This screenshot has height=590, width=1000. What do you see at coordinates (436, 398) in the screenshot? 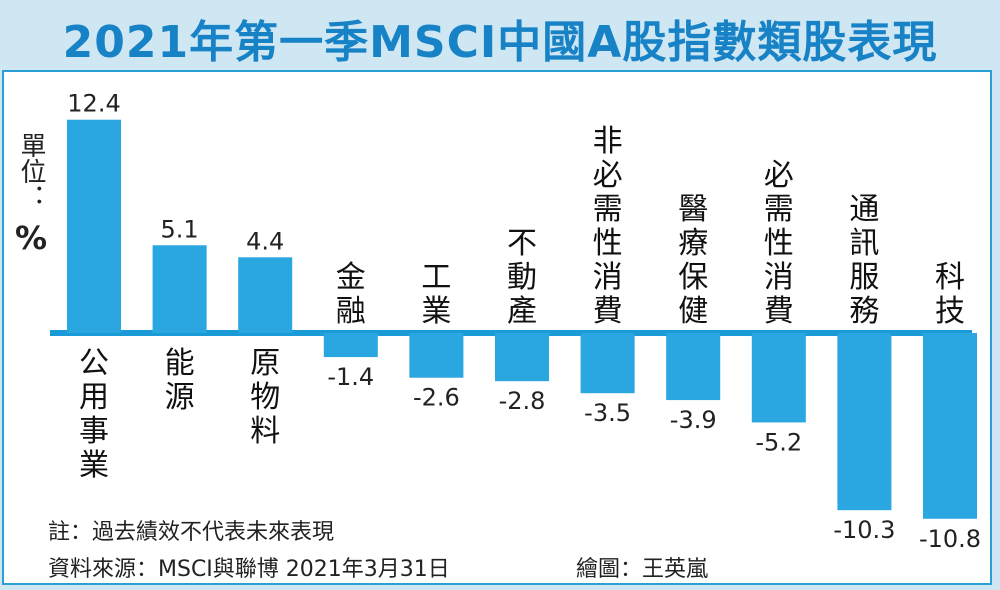
I see `value-label-5: -2.6` at bounding box center [436, 398].